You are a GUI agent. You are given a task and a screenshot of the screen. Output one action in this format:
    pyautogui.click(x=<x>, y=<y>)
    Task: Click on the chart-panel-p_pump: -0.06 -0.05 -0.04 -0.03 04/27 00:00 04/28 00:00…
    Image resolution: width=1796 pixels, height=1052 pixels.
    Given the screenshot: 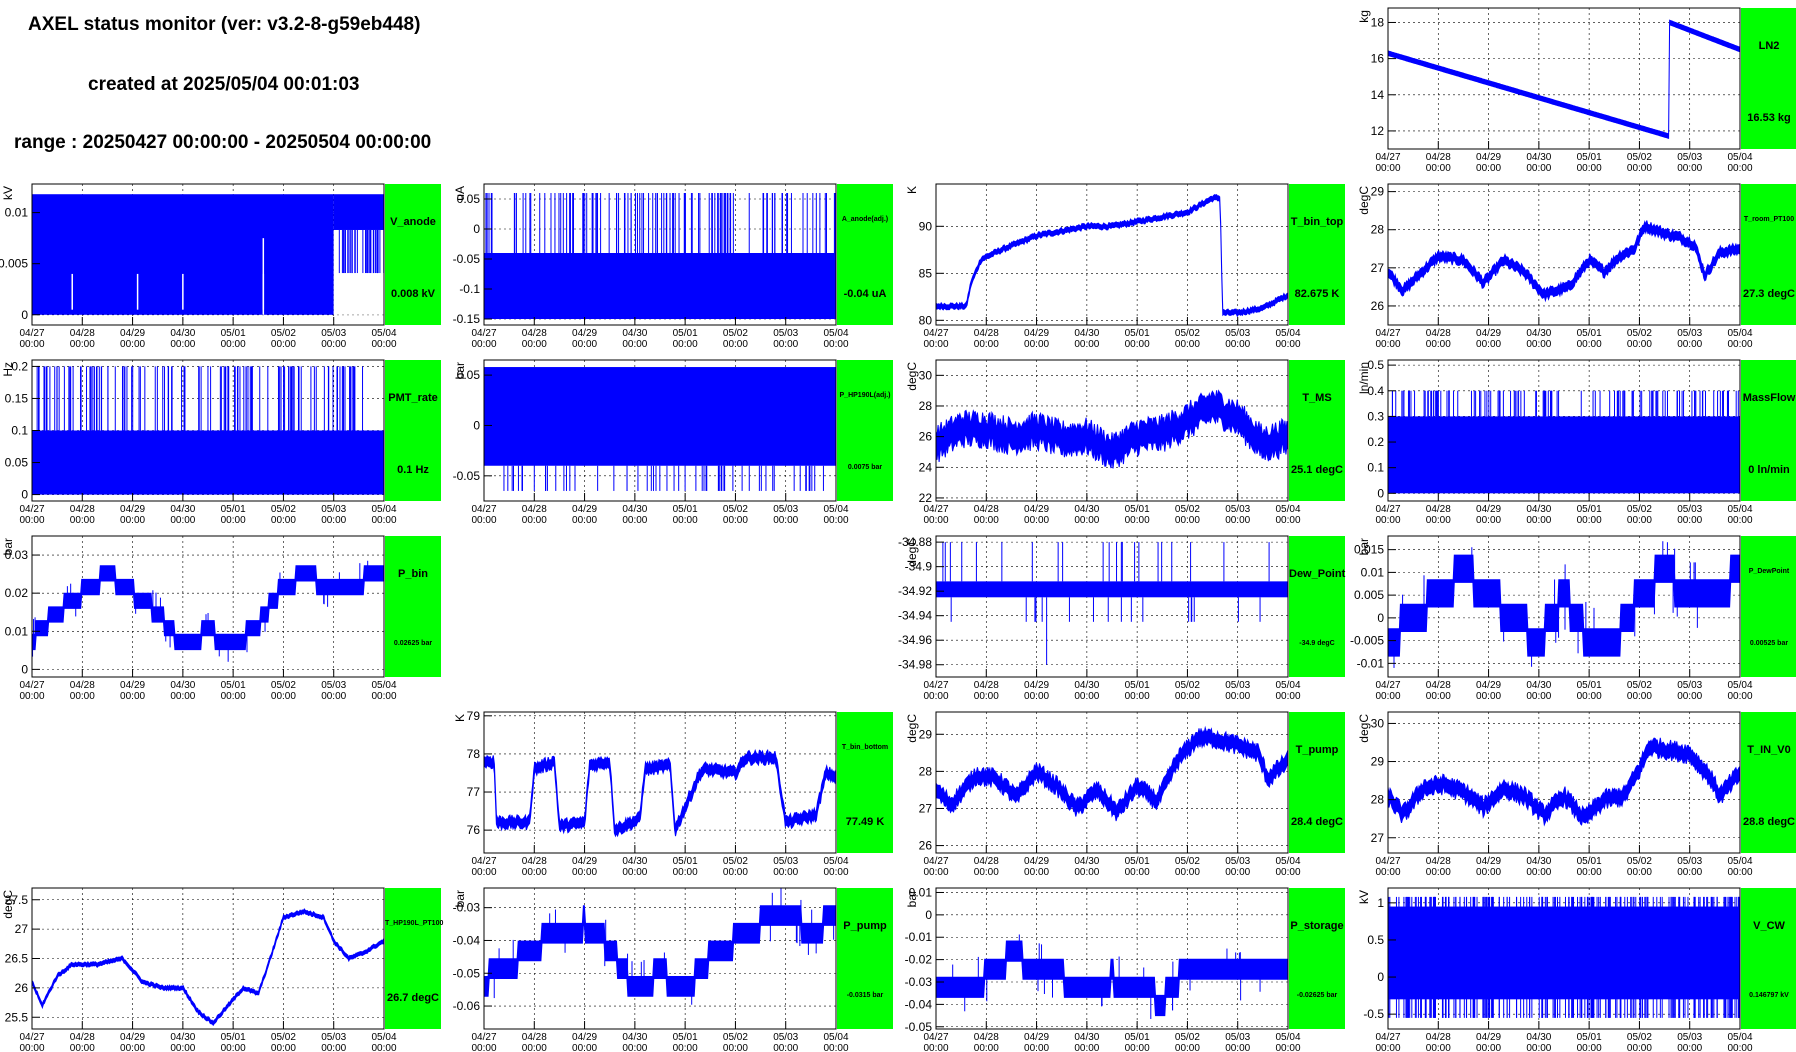 What is the action you would take?
    pyautogui.click(x=676, y=969)
    